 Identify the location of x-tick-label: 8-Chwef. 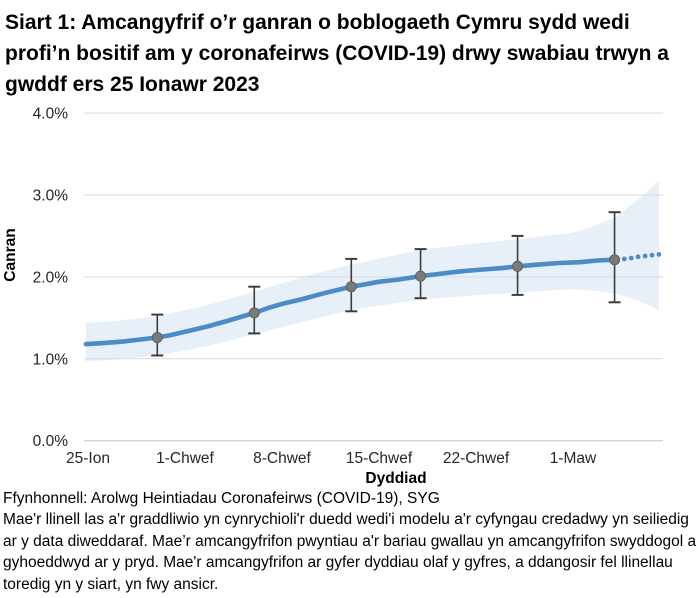
(282, 458).